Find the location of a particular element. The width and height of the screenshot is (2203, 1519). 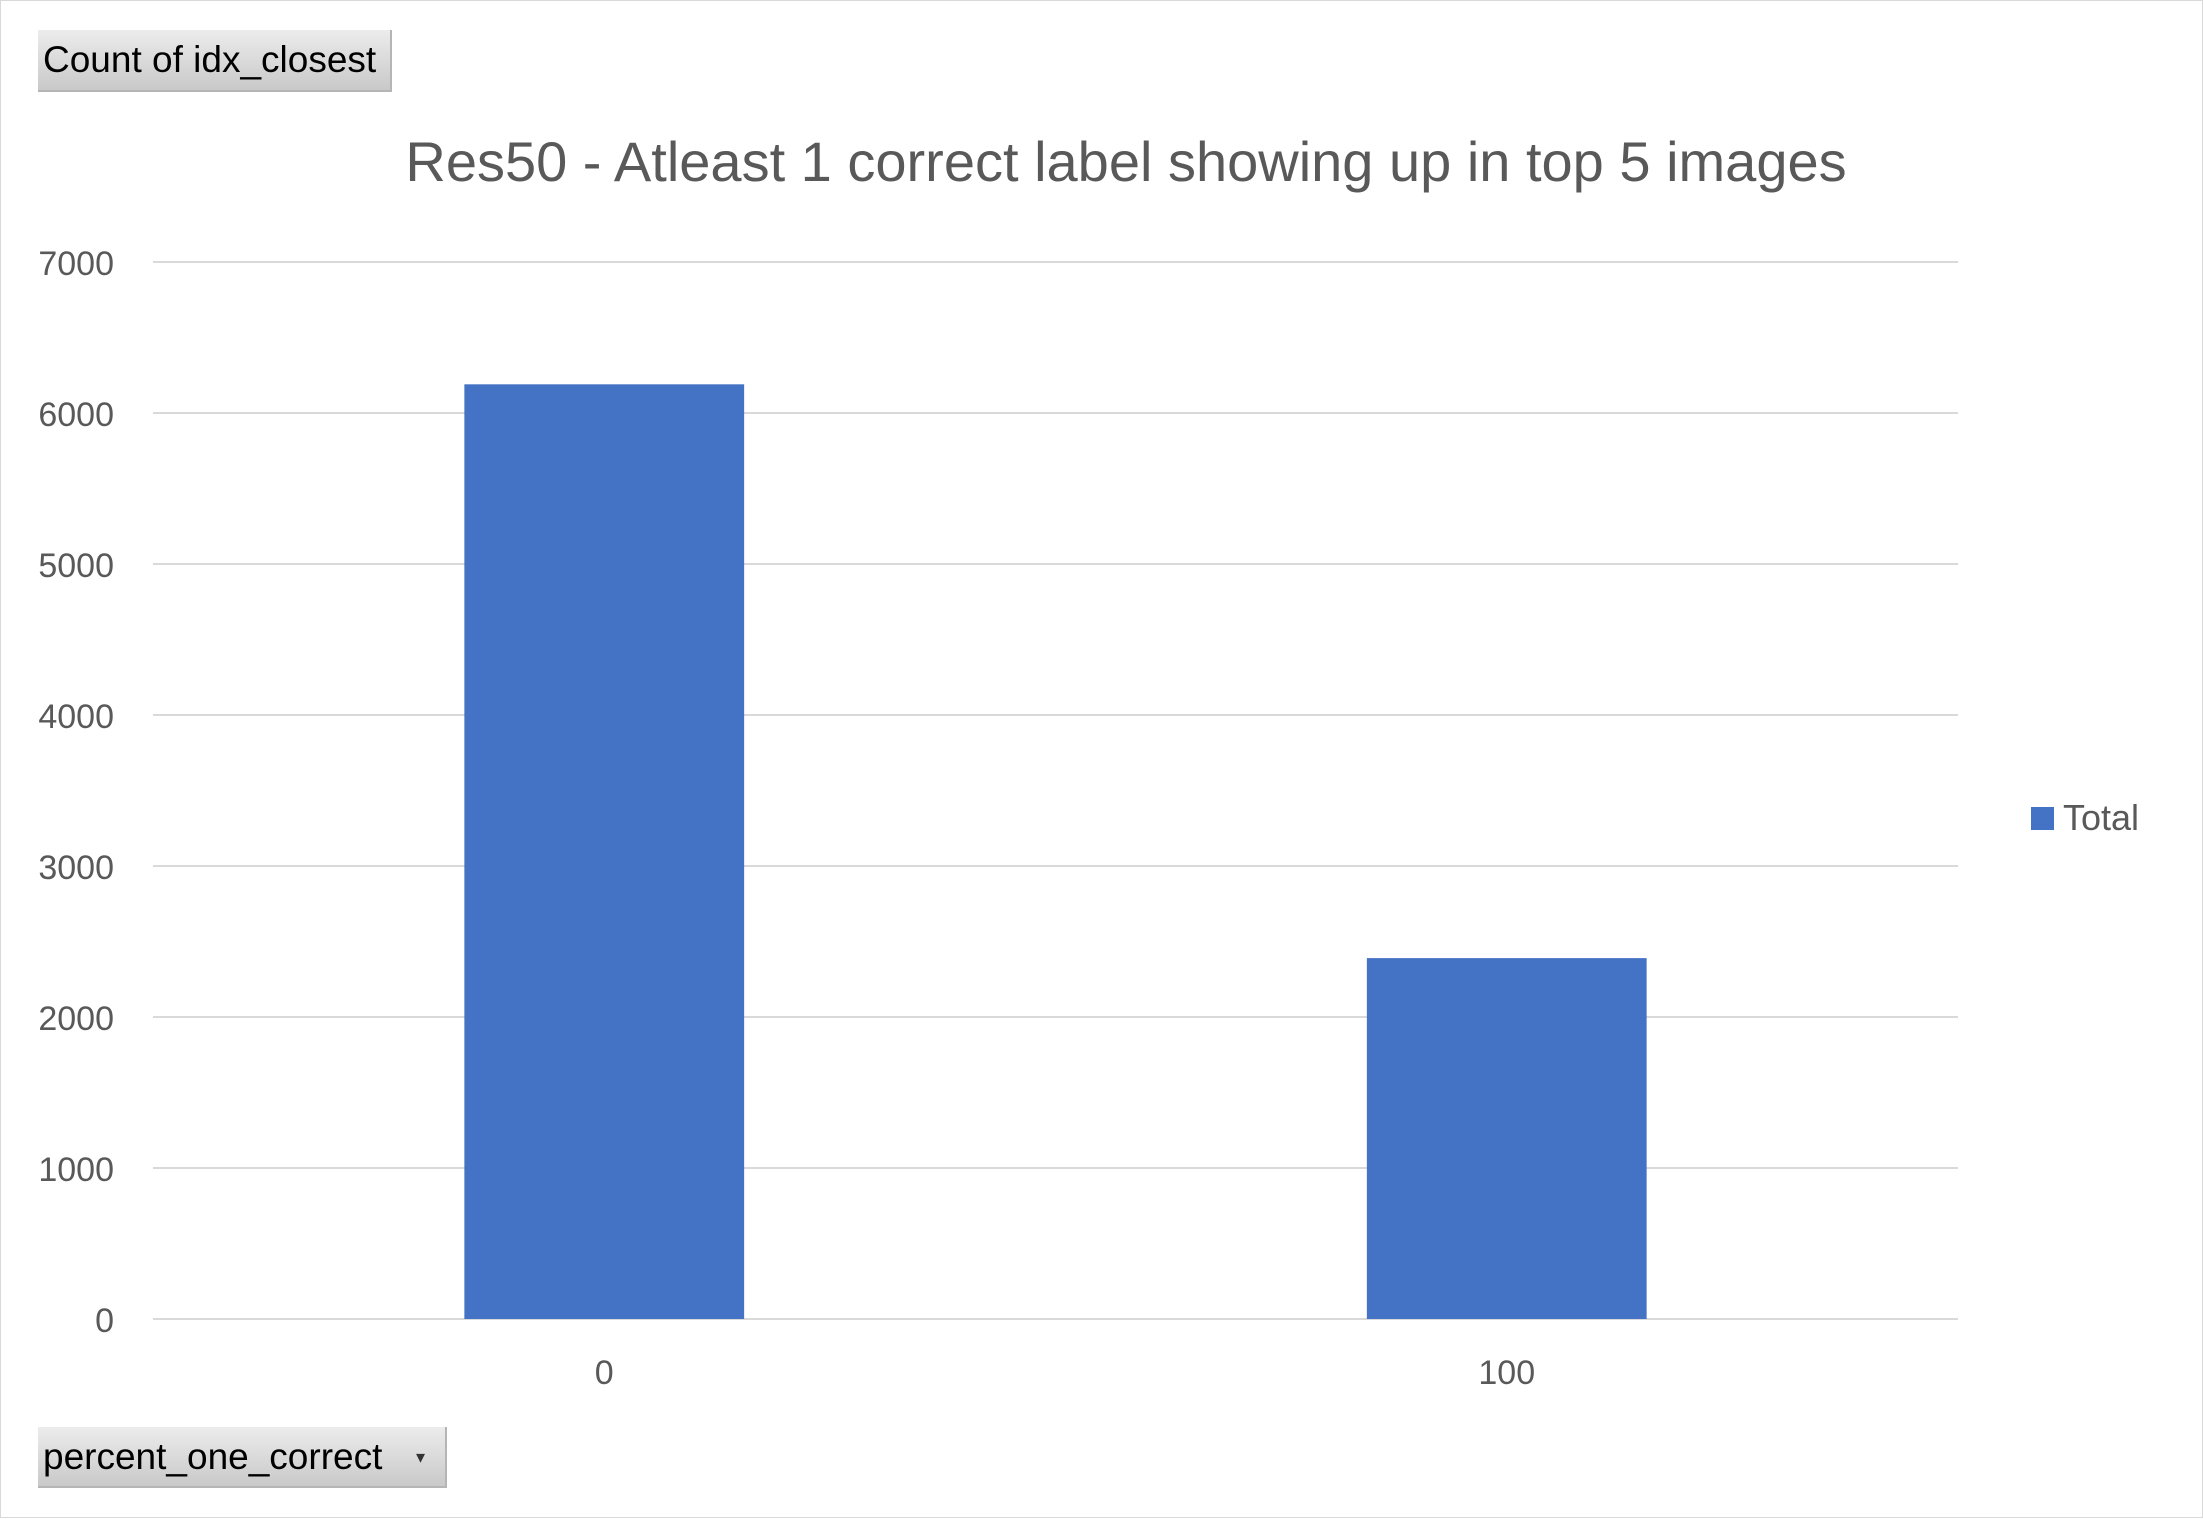

legend: Total is located at coordinates (2085, 818).